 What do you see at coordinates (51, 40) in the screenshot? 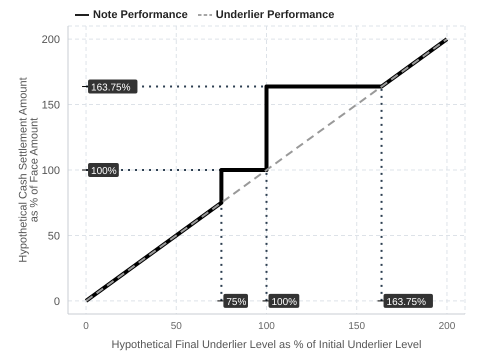
I see `y-tick-label: 200` at bounding box center [51, 40].